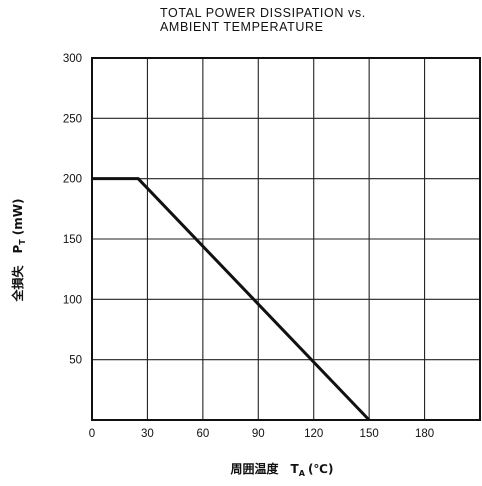 The image size is (482, 486). Describe the element at coordinates (263, 13) in the screenshot. I see `chart-title-line-1: TOTAL POWER DISSIPATION vs.` at that location.